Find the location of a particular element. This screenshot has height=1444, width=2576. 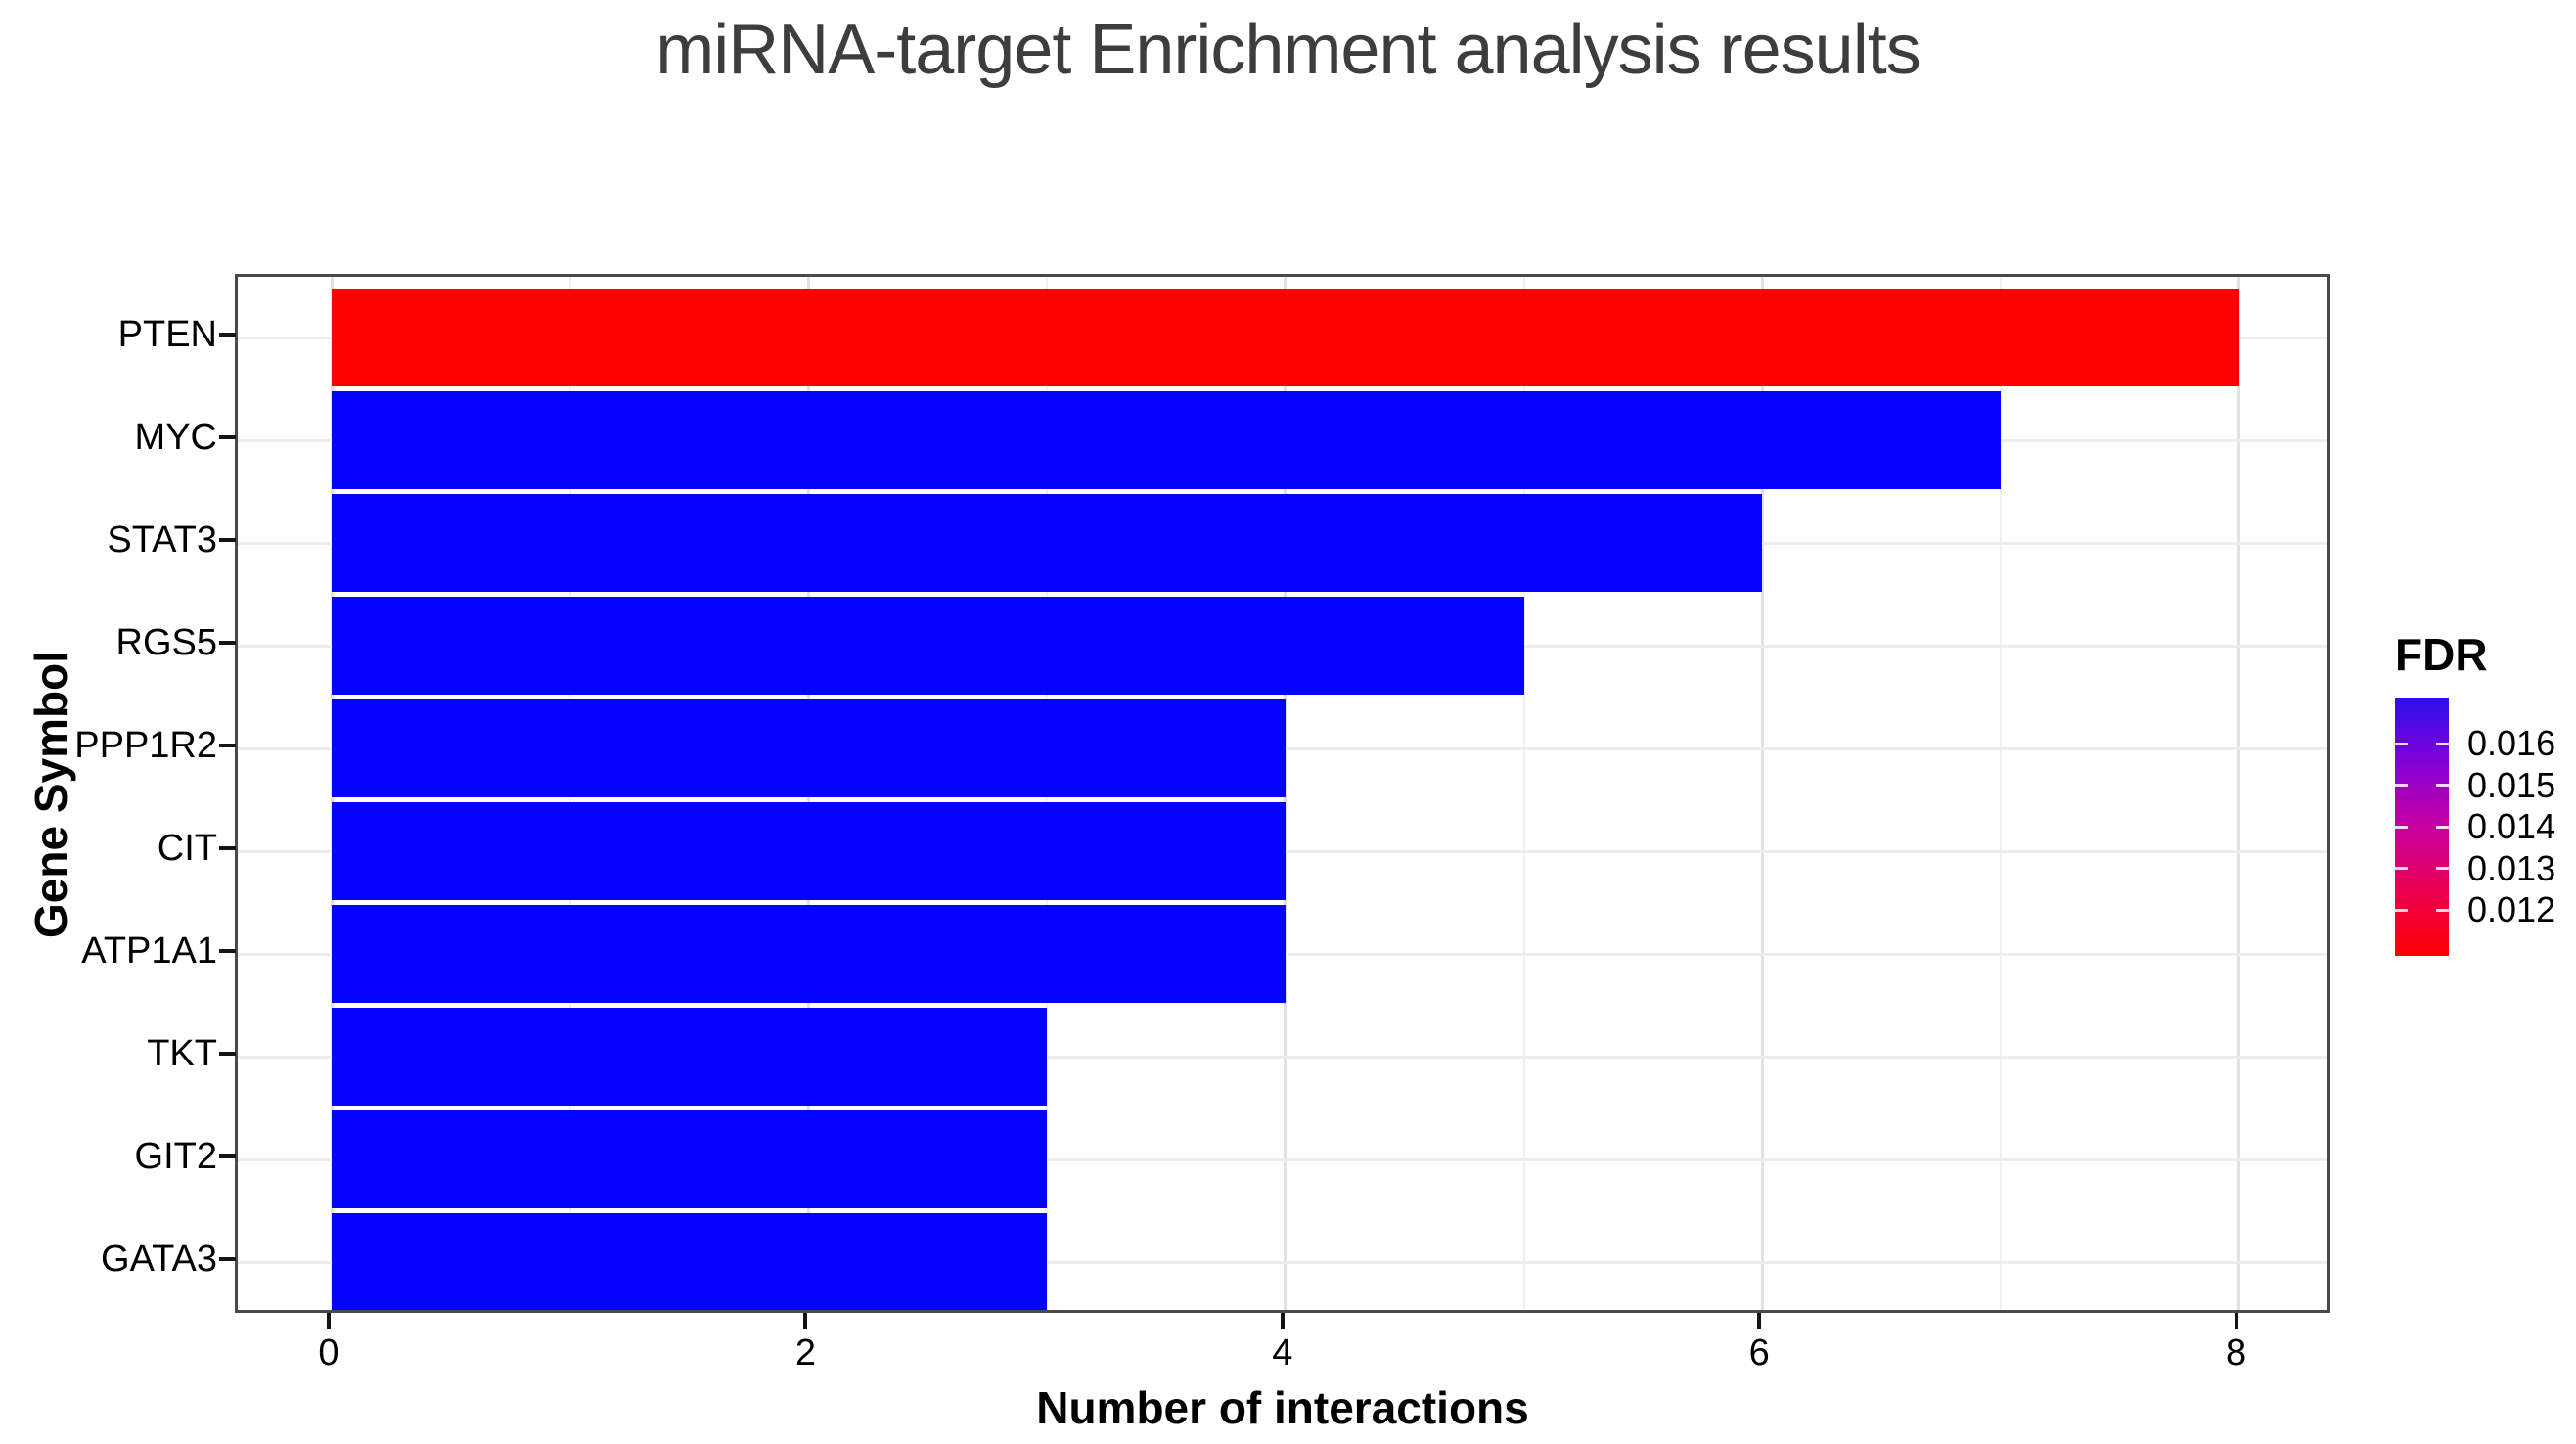

bar-RGS5 is located at coordinates (928, 646).